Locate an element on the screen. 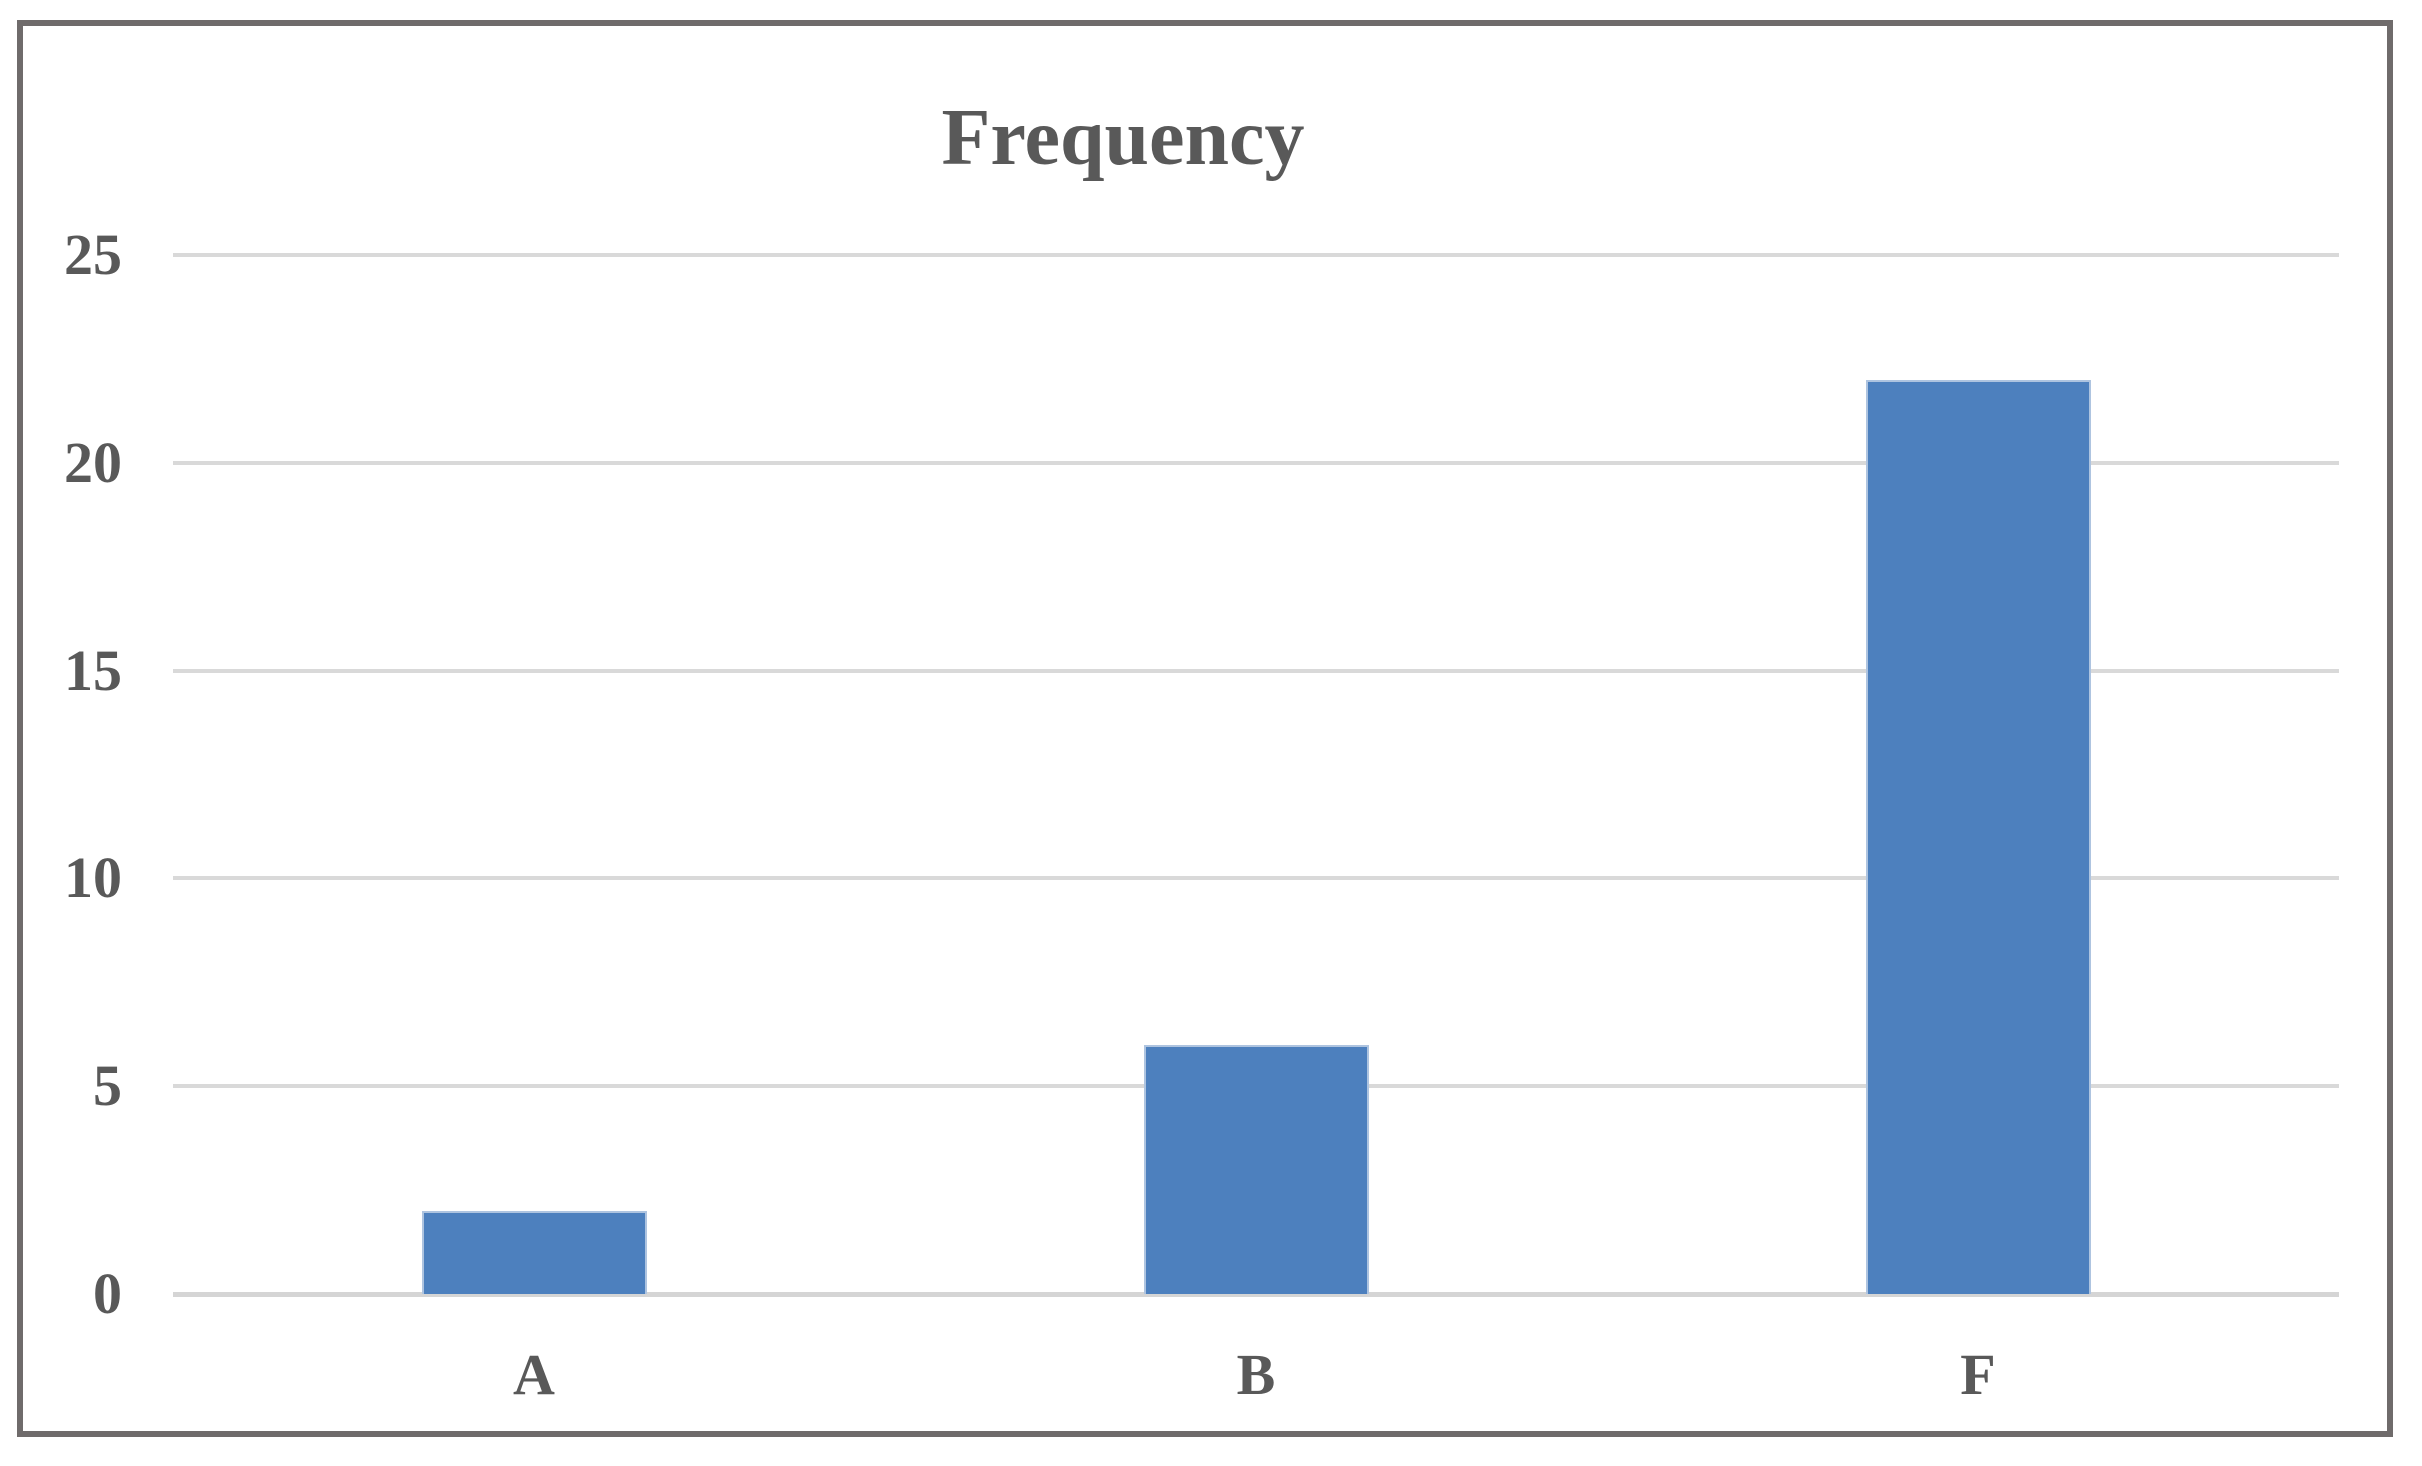  bar-F is located at coordinates (1978, 836).